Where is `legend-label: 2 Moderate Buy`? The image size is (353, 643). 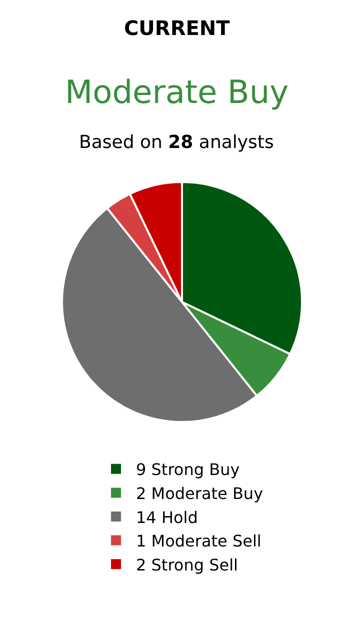
legend-label: 2 Moderate Buy is located at coordinates (200, 493).